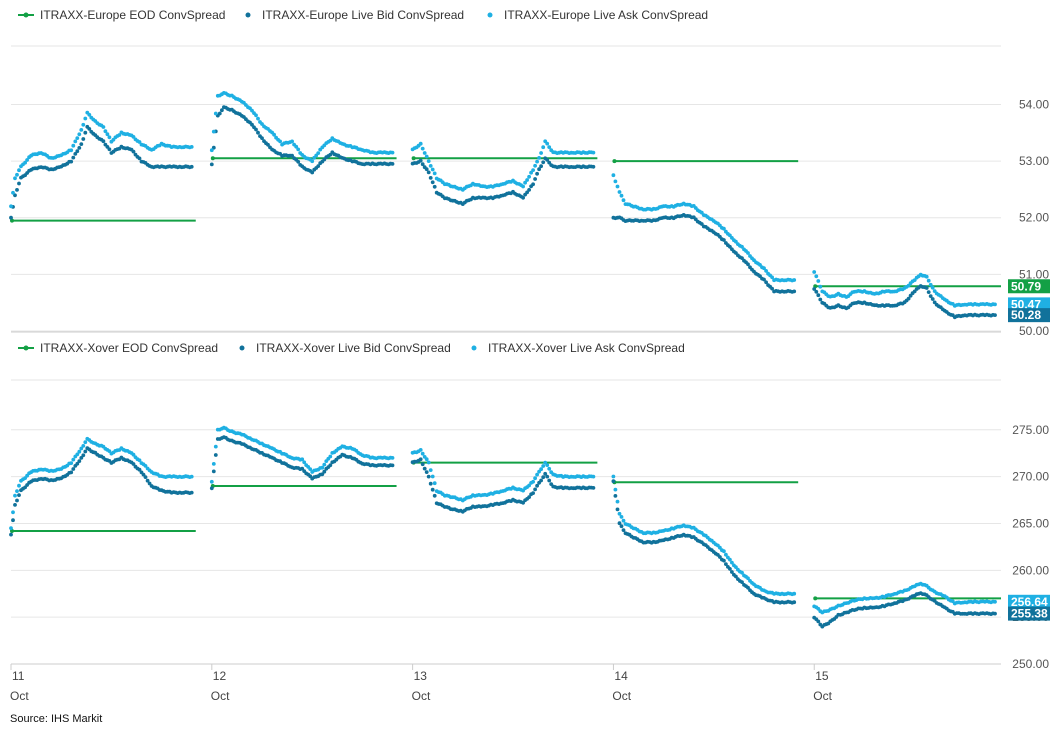 The image size is (1059, 731). Describe the element at coordinates (1030, 664) in the screenshot. I see `y-tick-label: 250.00` at that location.